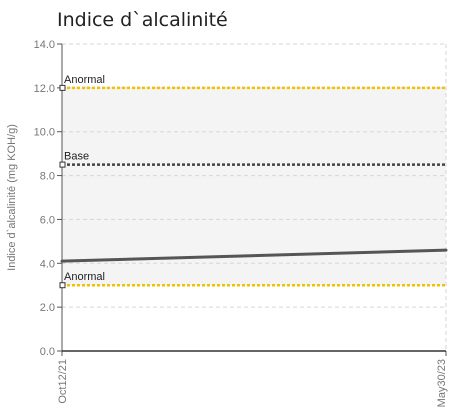  What do you see at coordinates (44, 89) in the screenshot?
I see `y-tick-label: 12.0` at bounding box center [44, 89].